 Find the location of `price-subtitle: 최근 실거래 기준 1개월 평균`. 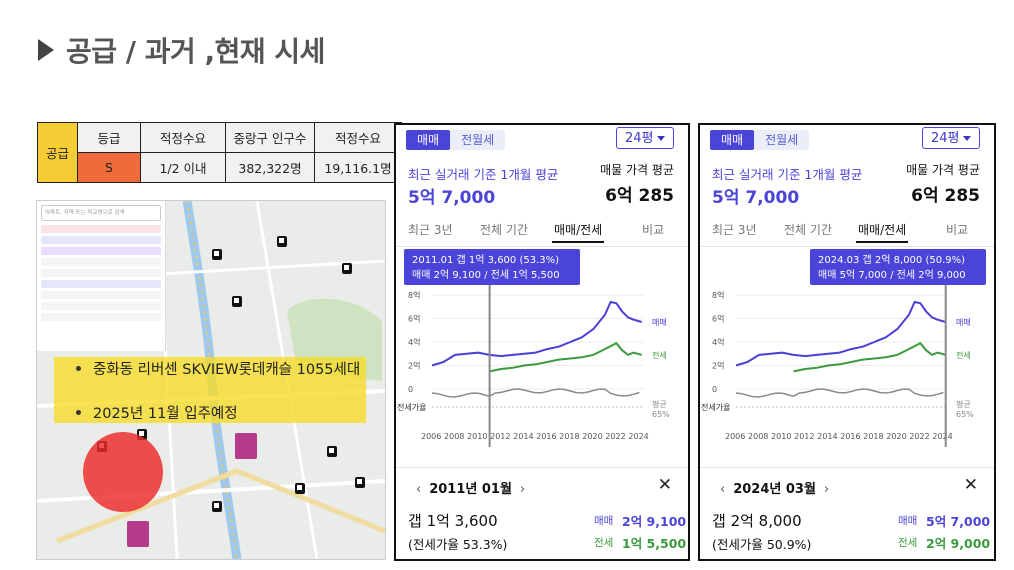

price-subtitle: 최근 실거래 기준 1개월 평균 is located at coordinates (787, 174).